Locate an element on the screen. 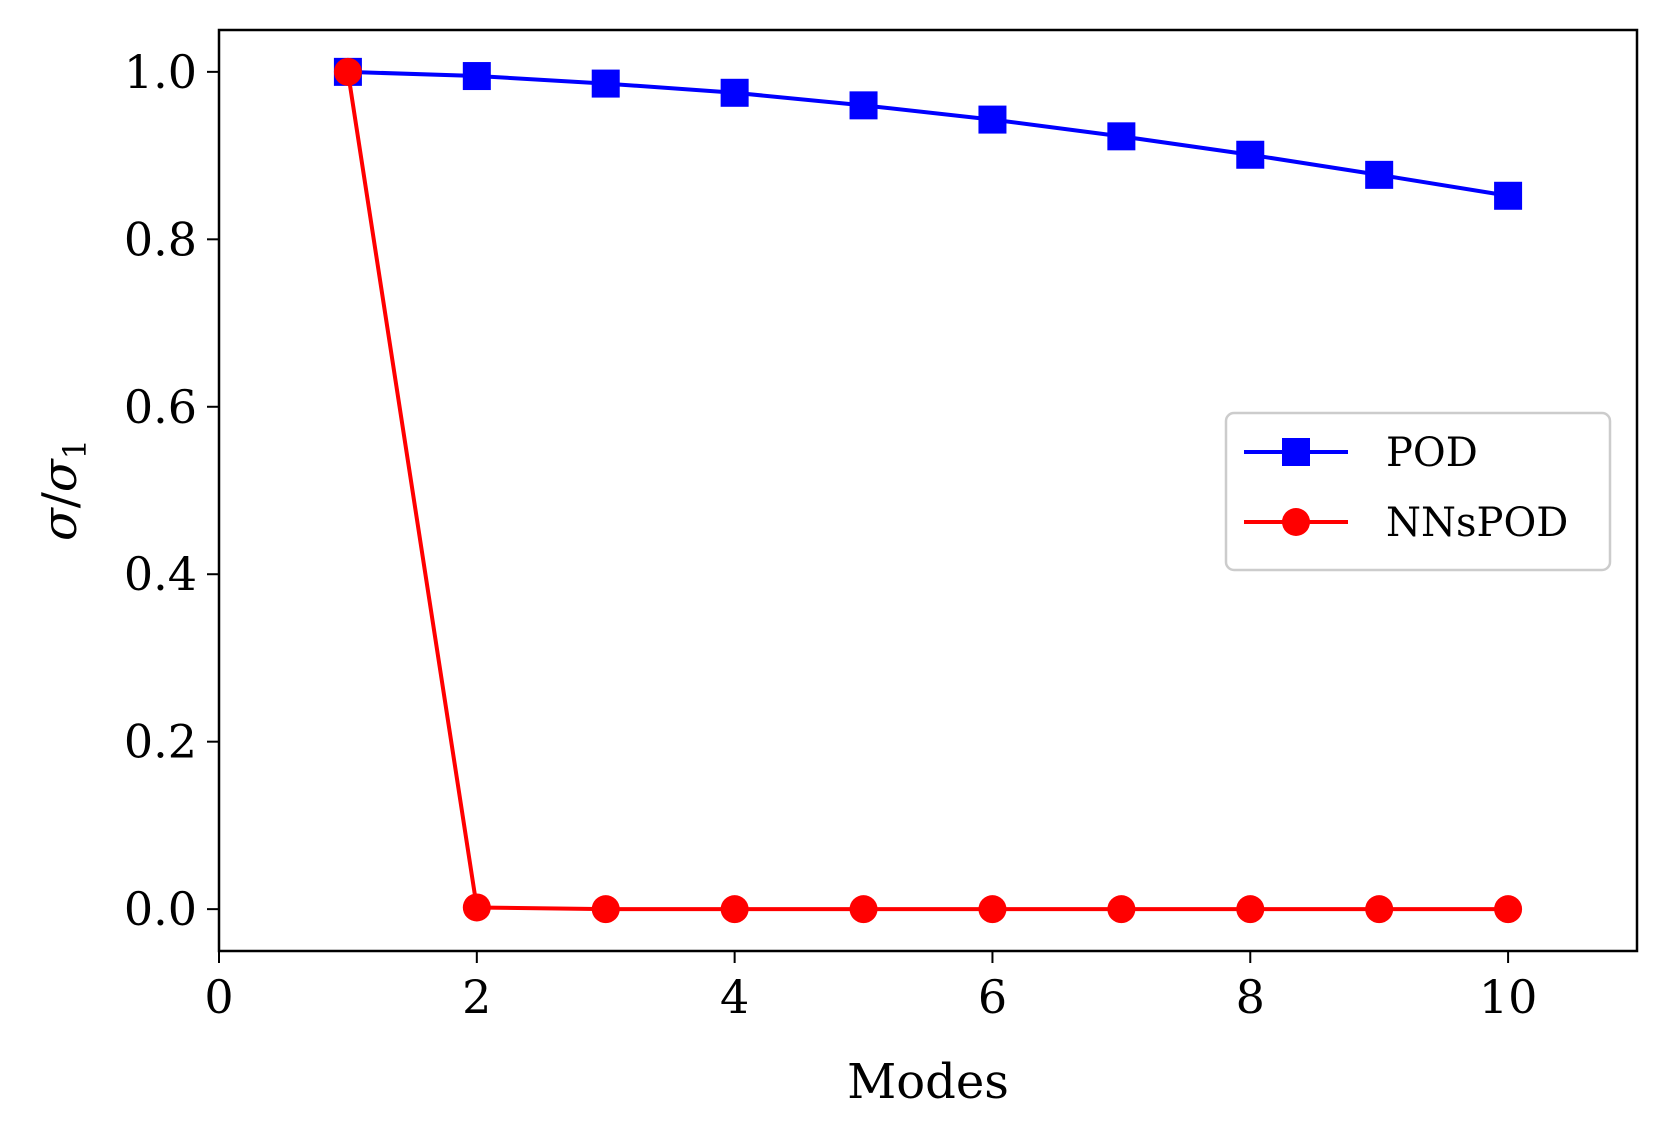 This screenshot has width=1660, height=1136. legend-entries: POD NNsPOD is located at coordinates (1406, 488).